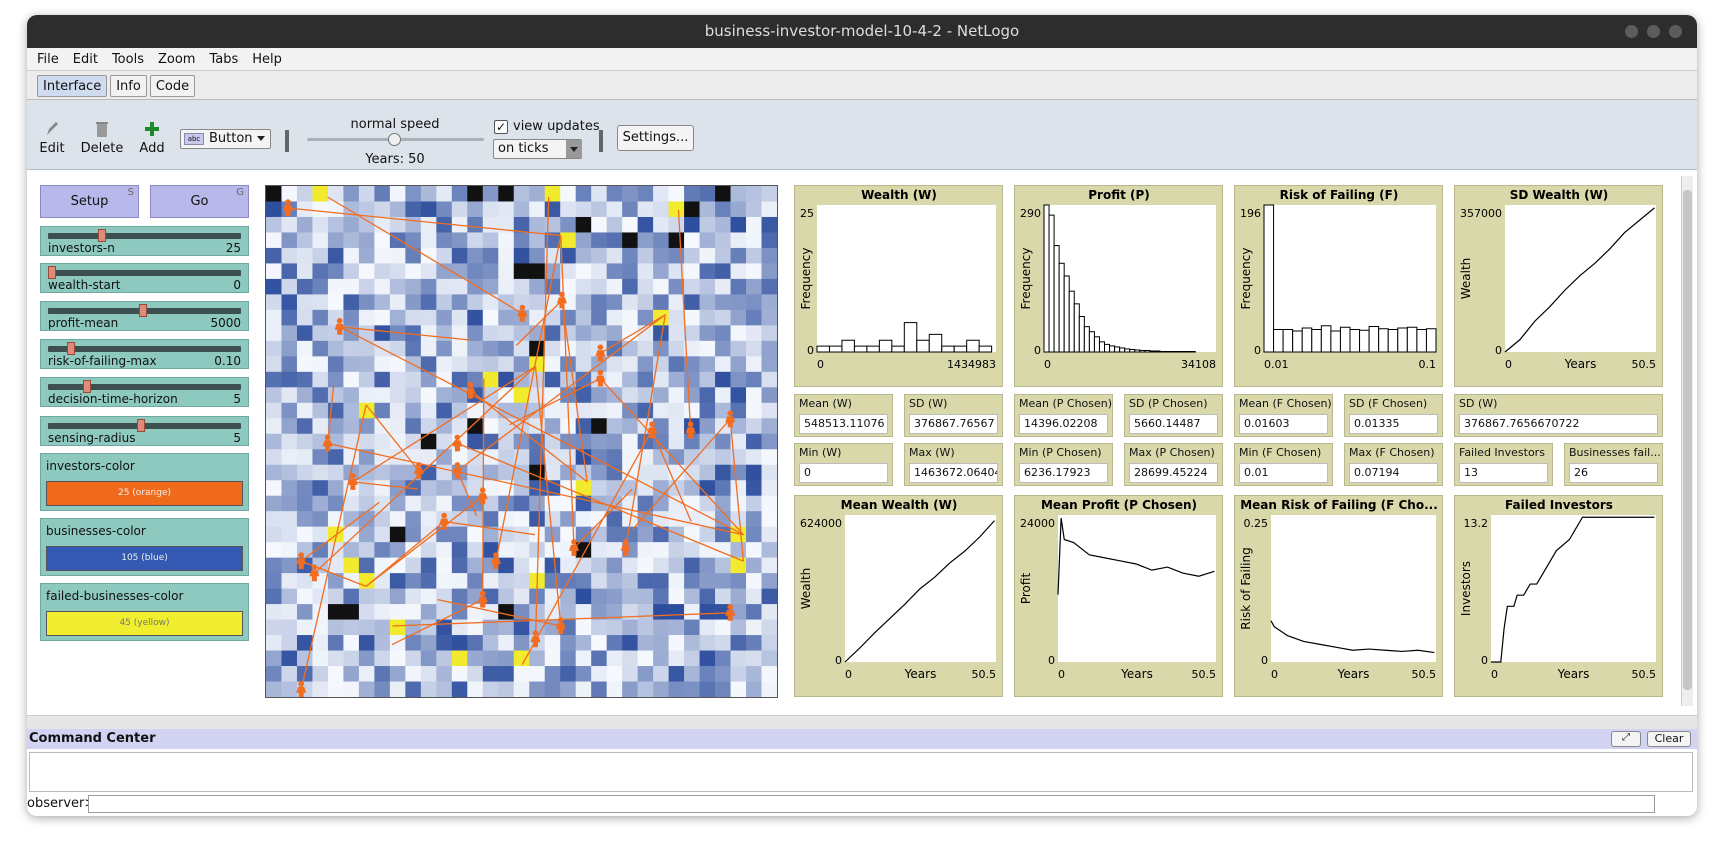  What do you see at coordinates (152, 129) in the screenshot?
I see `add-icon` at bounding box center [152, 129].